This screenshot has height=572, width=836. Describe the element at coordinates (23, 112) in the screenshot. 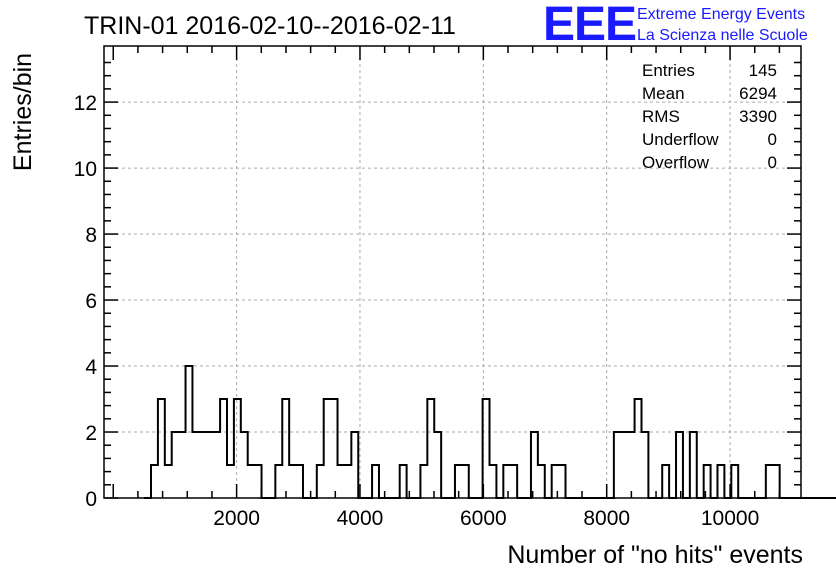

I see `y-axis-label: Entries/bin` at that location.